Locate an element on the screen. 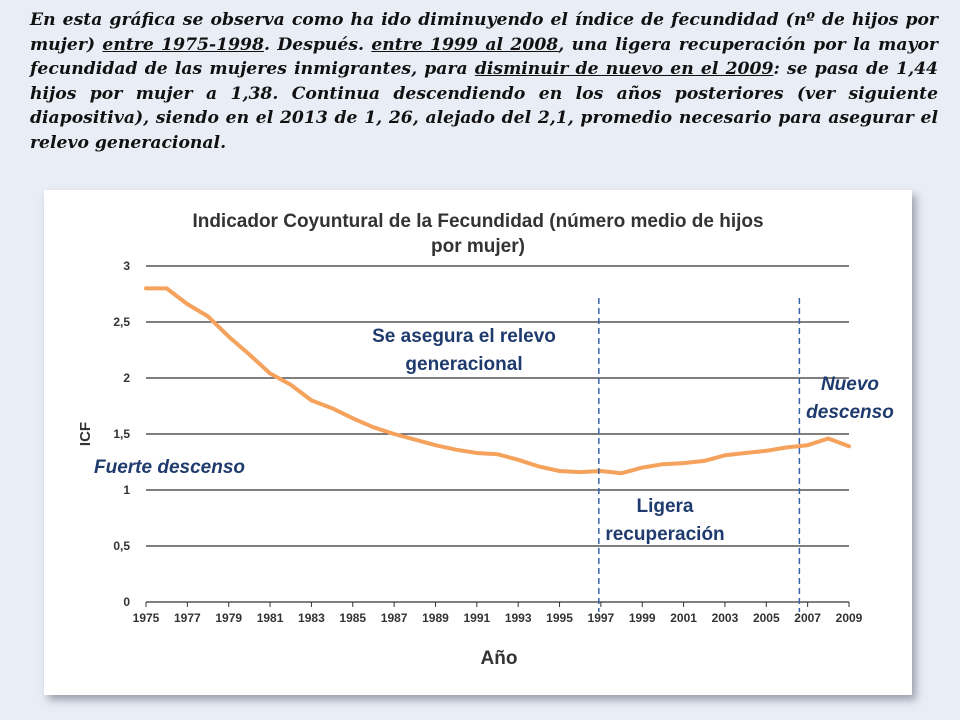 The height and width of the screenshot is (720, 960). x-tick-label: 1979 is located at coordinates (228, 618).